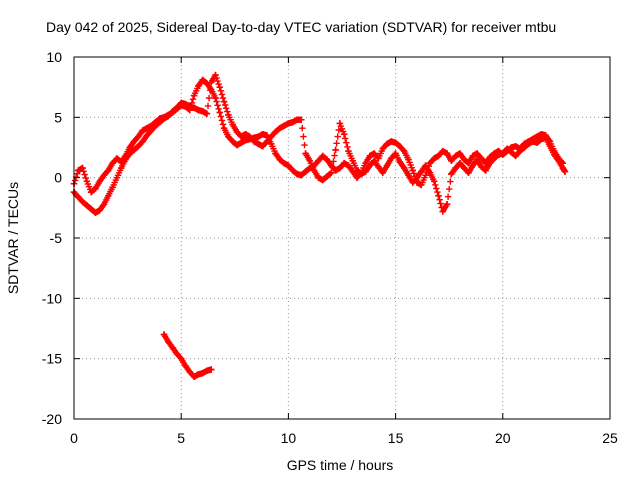  I want to click on y-tick-label: -20, so click(52, 419).